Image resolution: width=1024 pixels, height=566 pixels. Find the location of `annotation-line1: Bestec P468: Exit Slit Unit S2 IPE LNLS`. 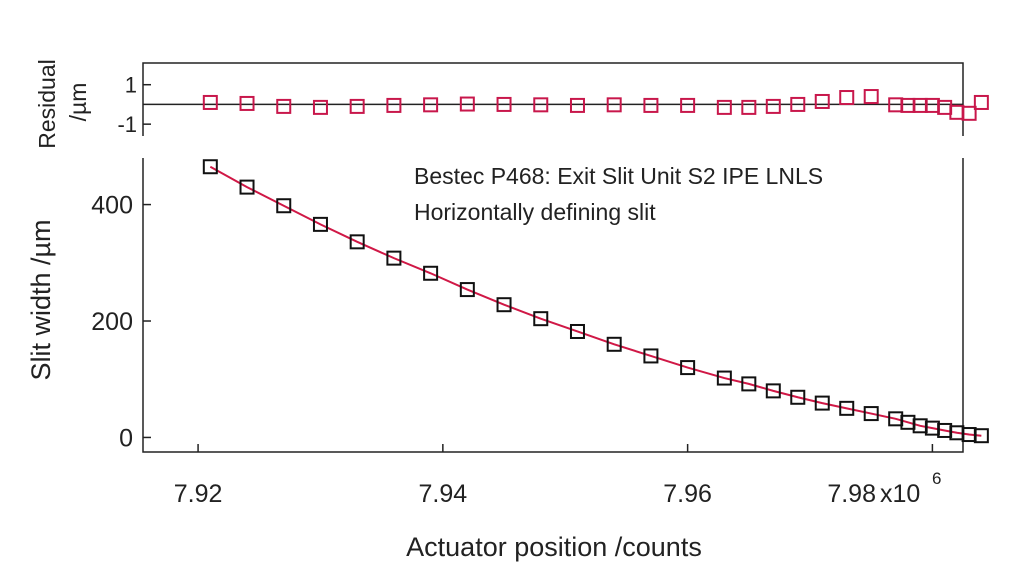

annotation-line1: Bestec P468: Exit Slit Unit S2 IPE LNLS is located at coordinates (618, 176).